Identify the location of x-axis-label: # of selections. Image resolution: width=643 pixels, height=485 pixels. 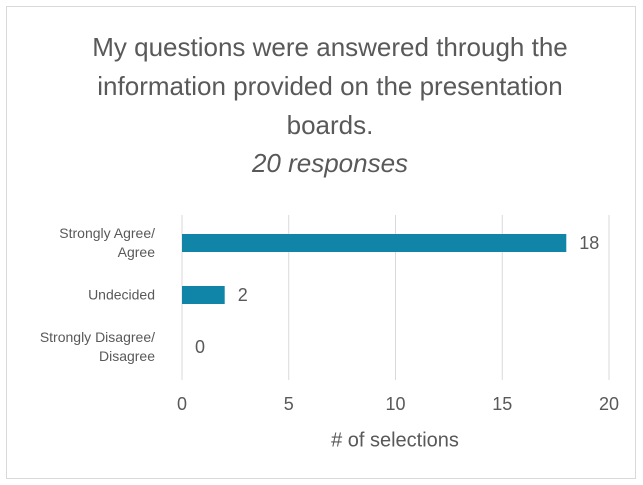
(395, 440).